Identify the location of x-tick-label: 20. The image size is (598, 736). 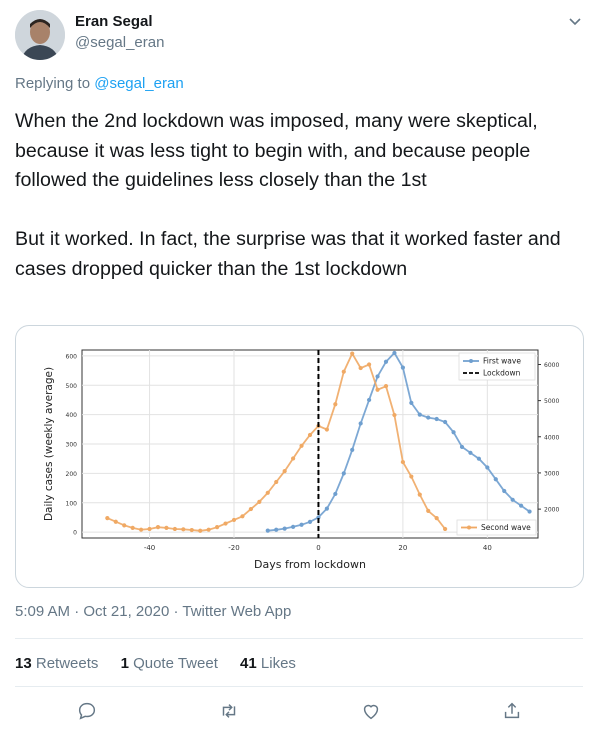
(402, 548).